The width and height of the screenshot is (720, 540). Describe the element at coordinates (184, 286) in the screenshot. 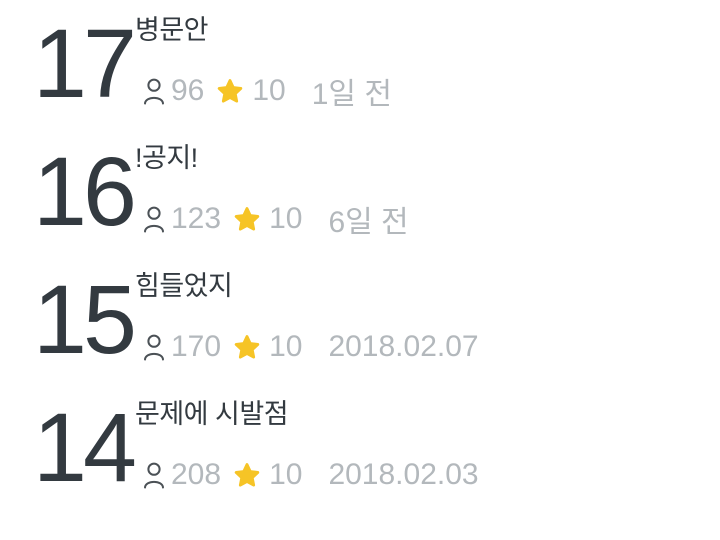

I see `episode-title: 힘들었지` at that location.